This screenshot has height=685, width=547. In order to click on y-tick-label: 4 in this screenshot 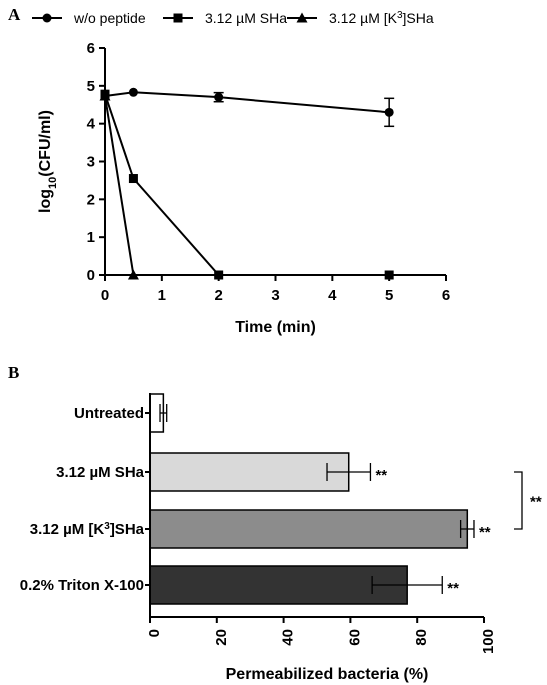, I will do `click(91, 124)`.